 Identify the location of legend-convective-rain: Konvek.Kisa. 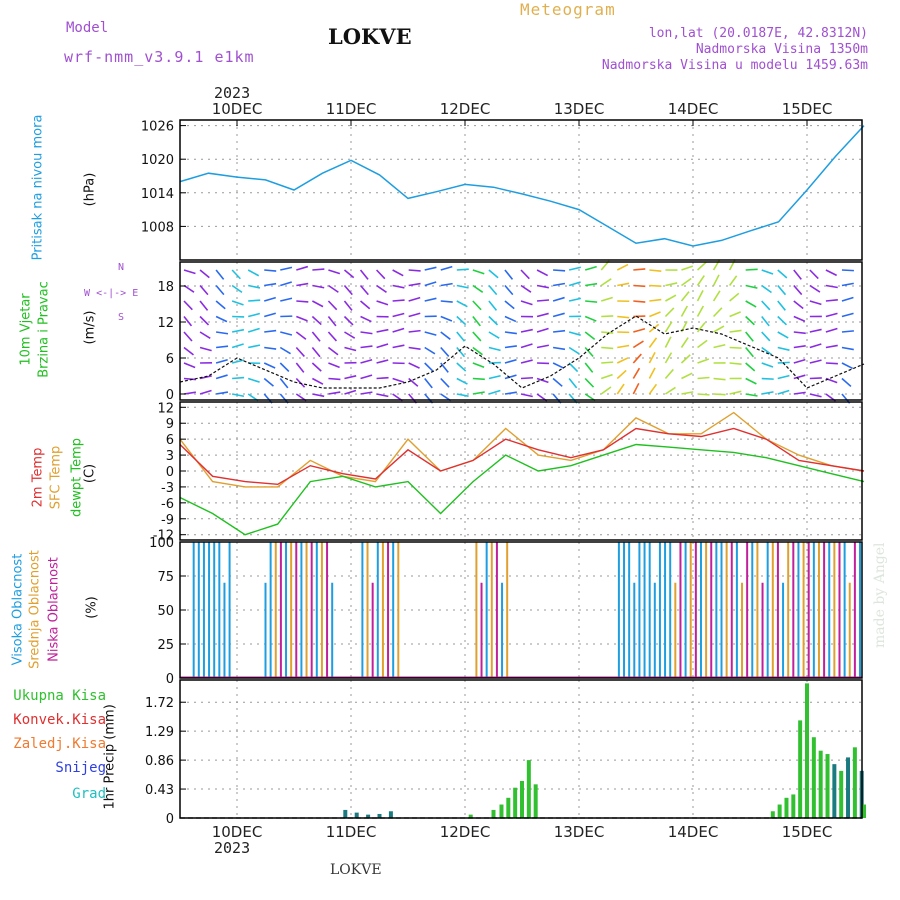
(59, 720).